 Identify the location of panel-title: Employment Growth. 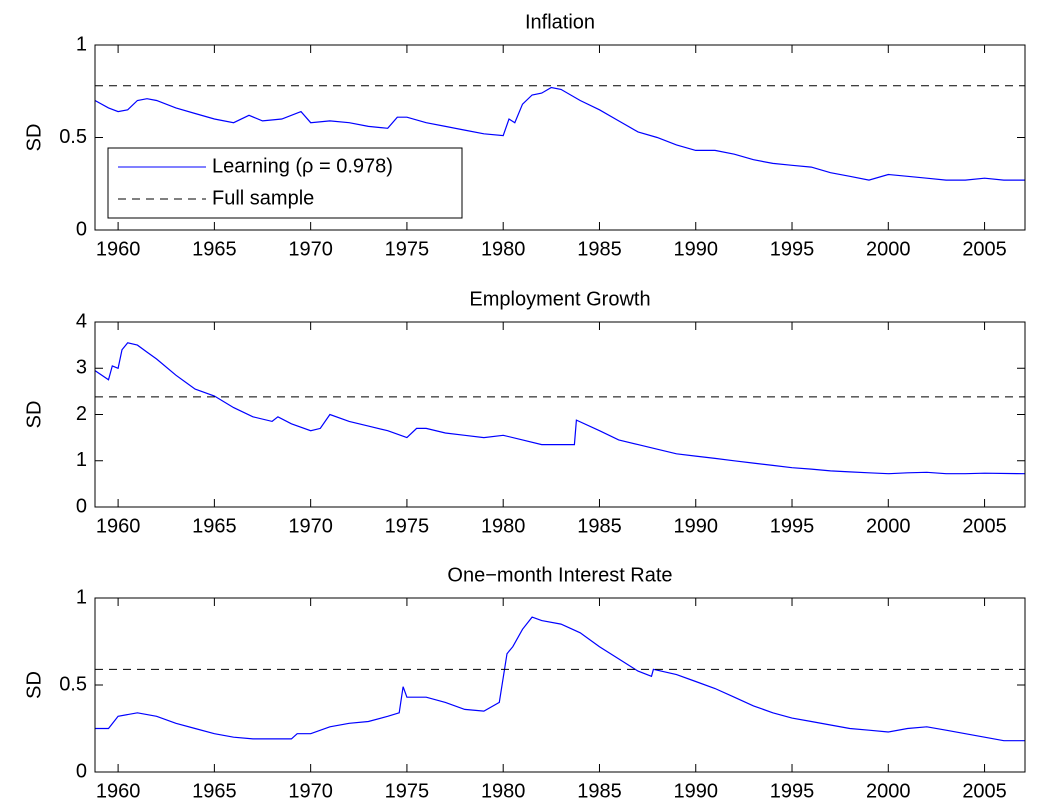
(559, 299).